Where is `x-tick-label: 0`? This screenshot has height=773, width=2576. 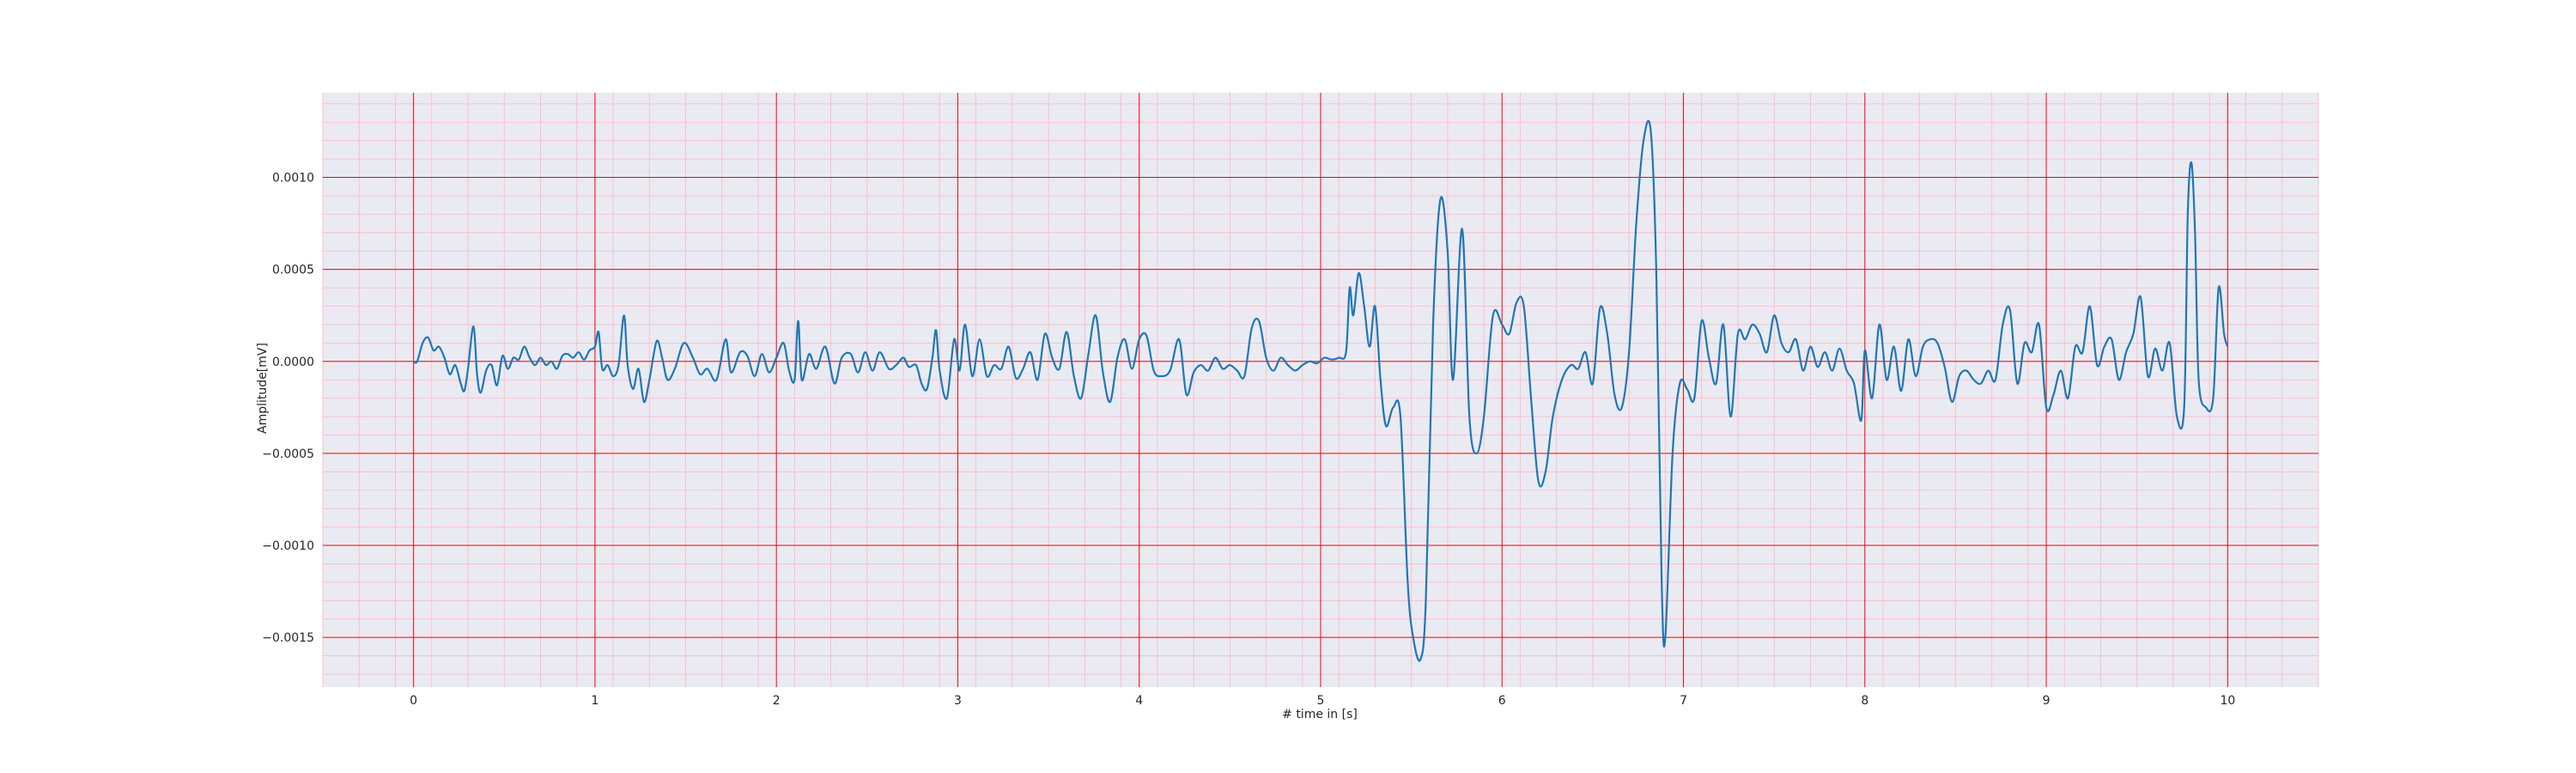 x-tick-label: 0 is located at coordinates (413, 701).